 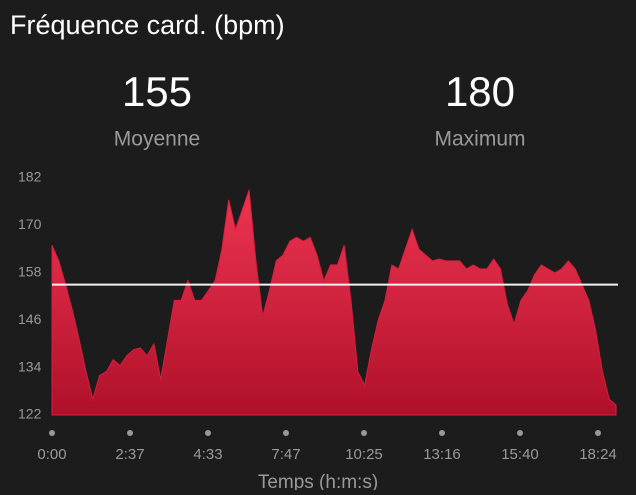 I want to click on x-tick-label: 2:37, so click(x=129, y=454).